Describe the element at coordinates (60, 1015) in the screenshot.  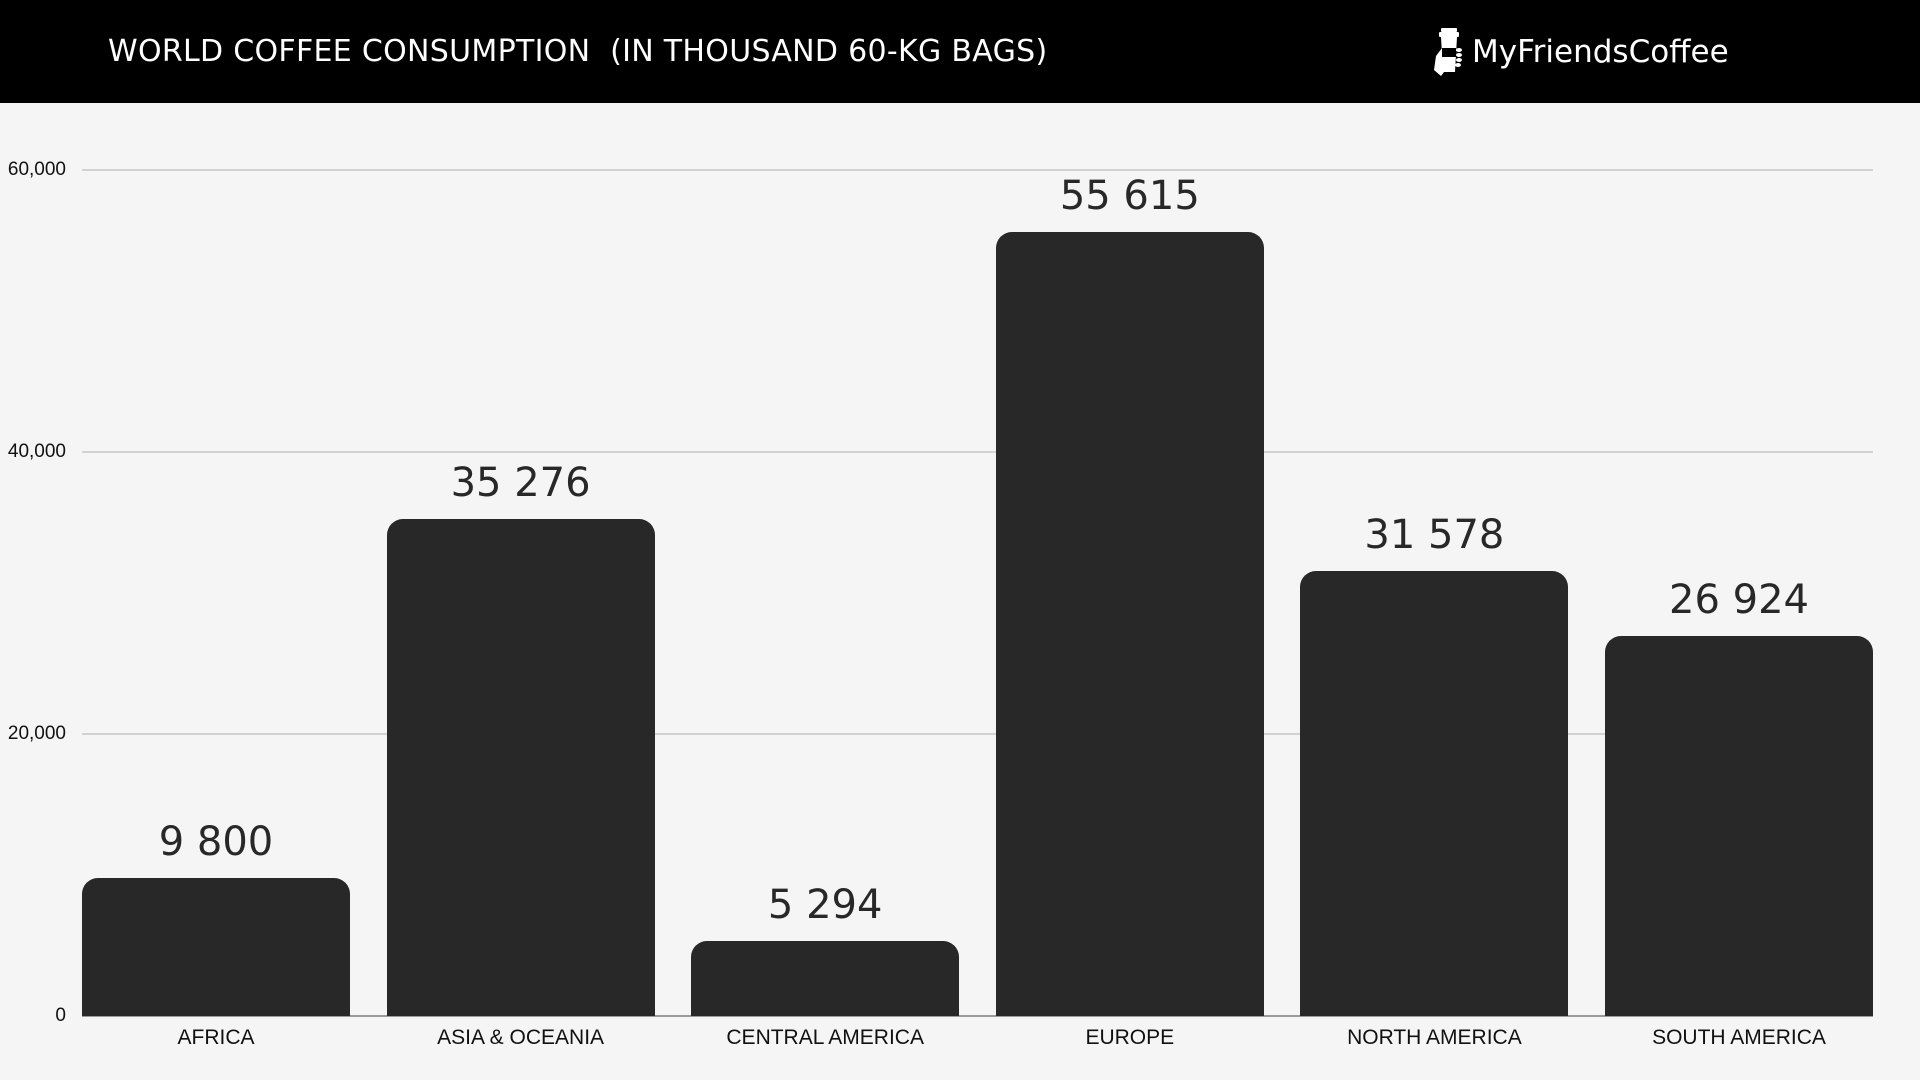
I see `y-tick-label: 0` at that location.